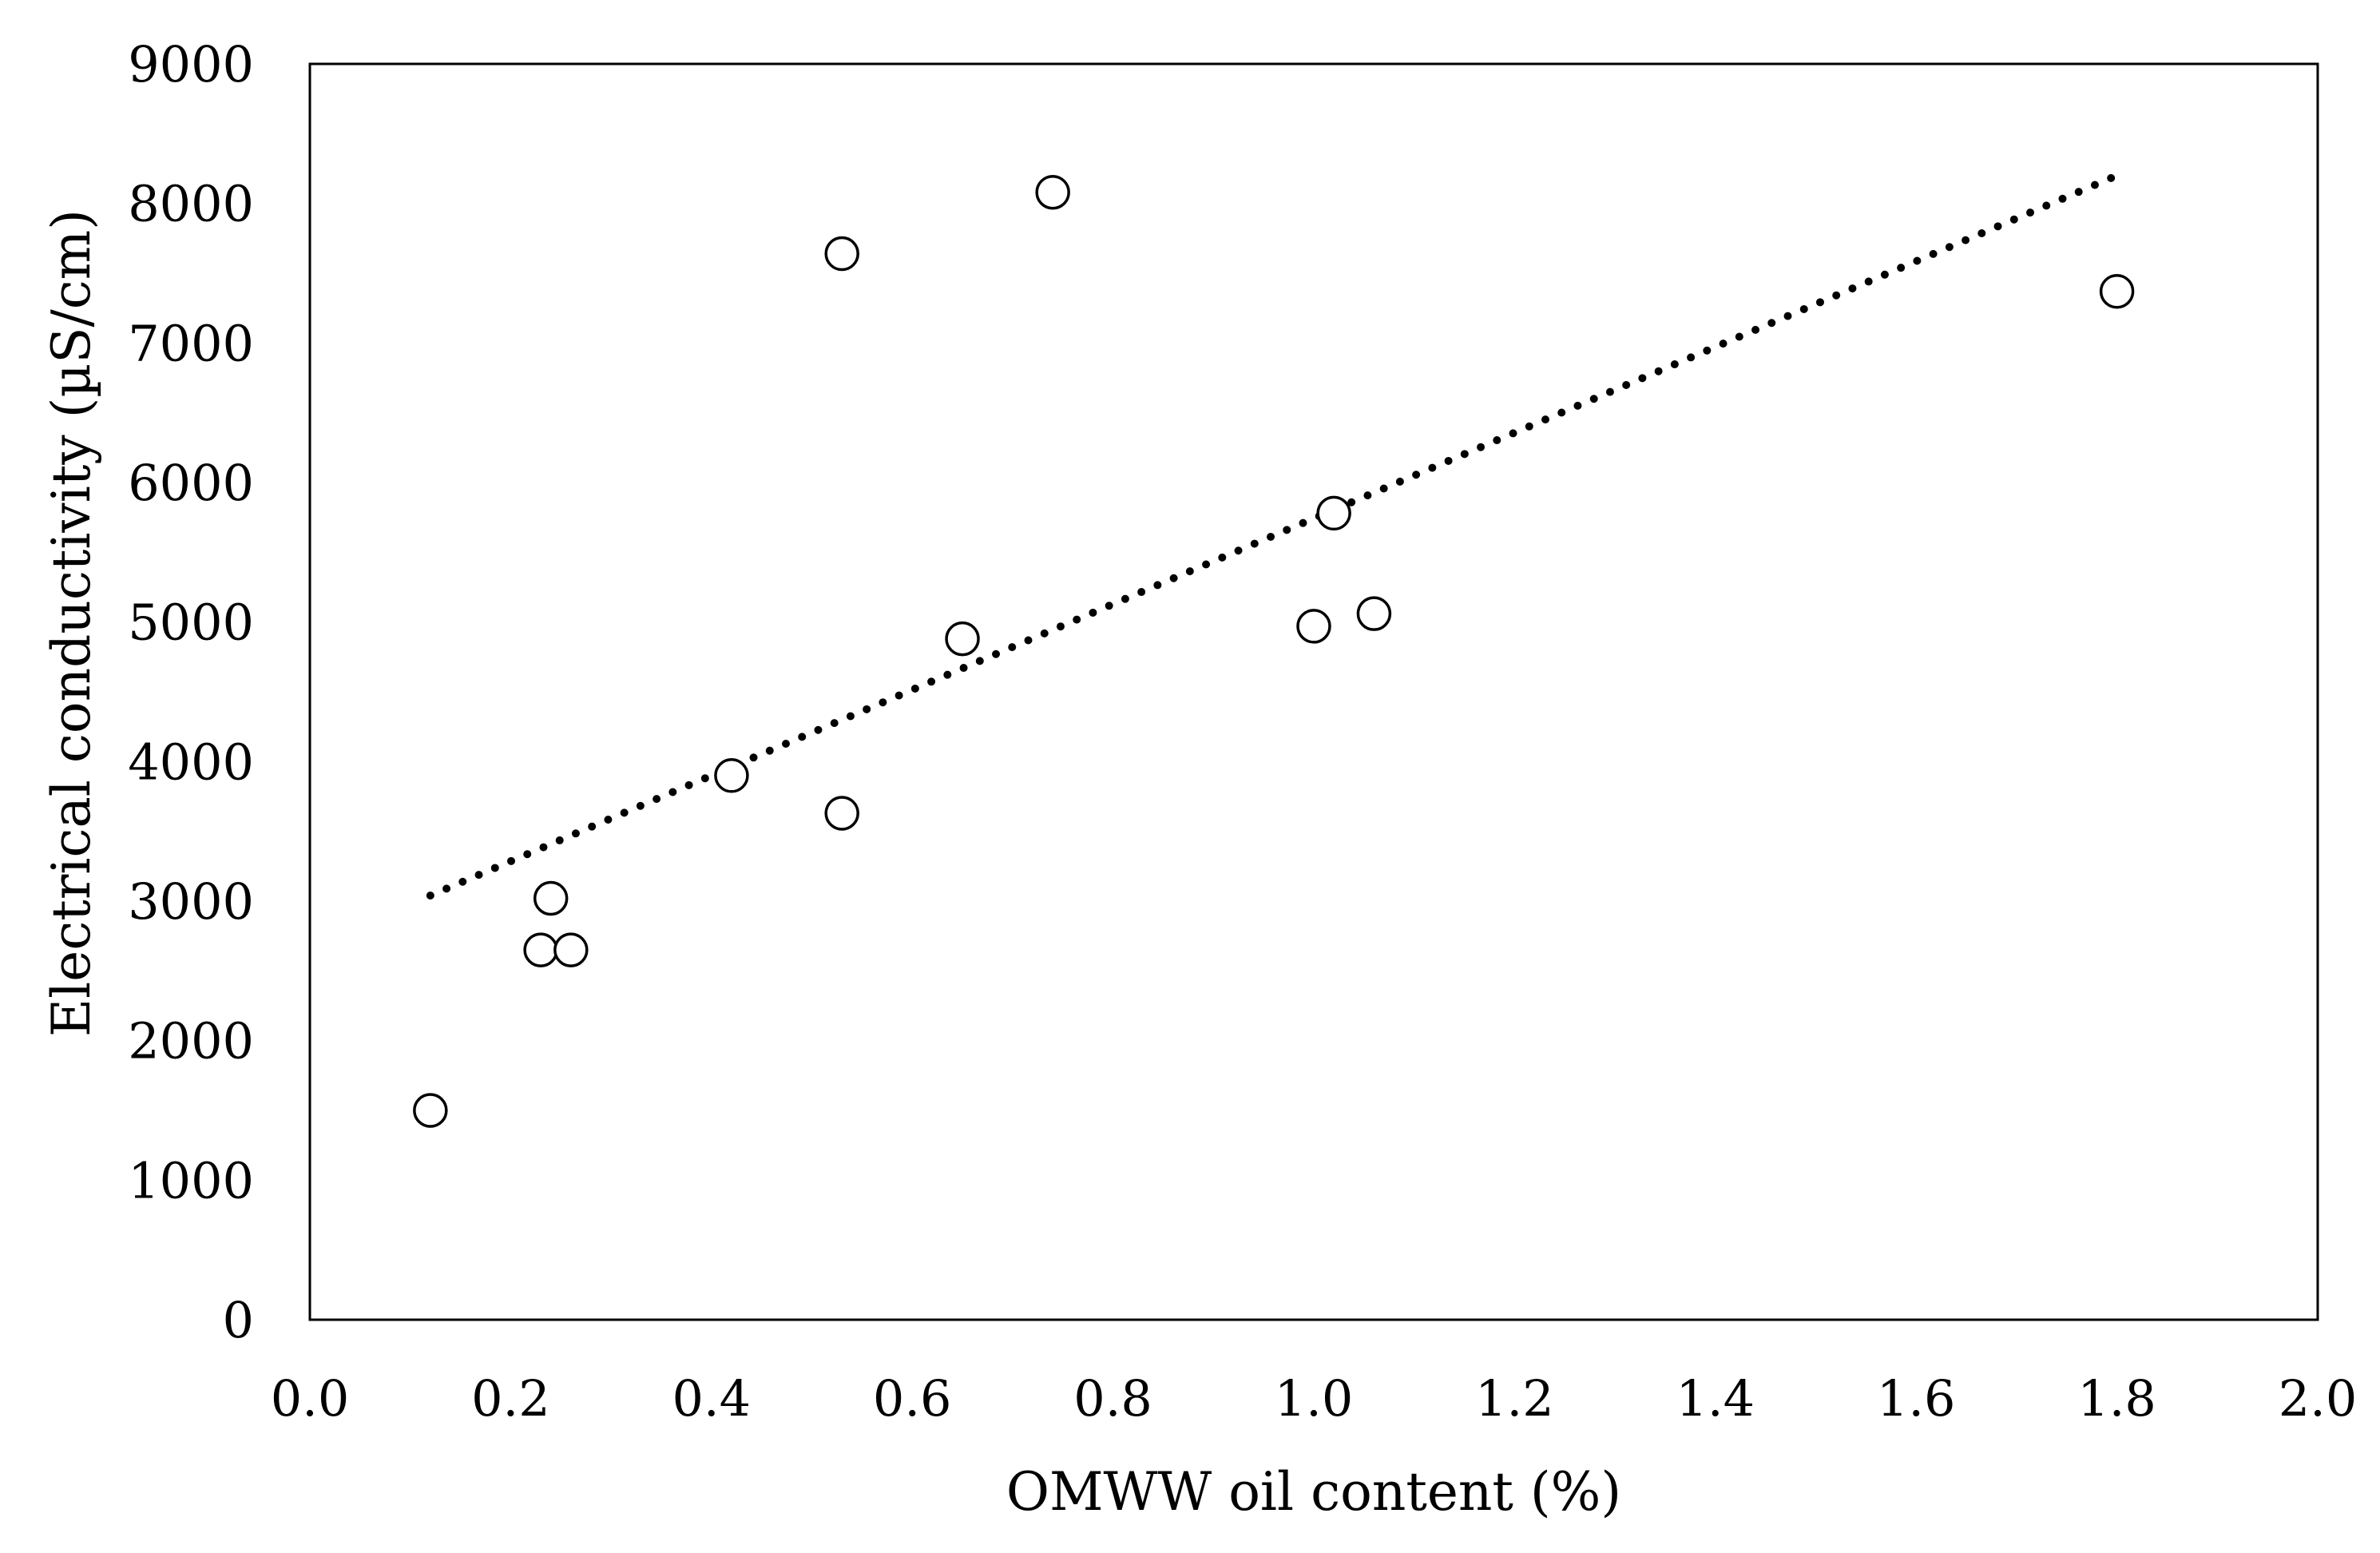 This screenshot has width=2380, height=1553. I want to click on y-tick-label: 4000, so click(191, 762).